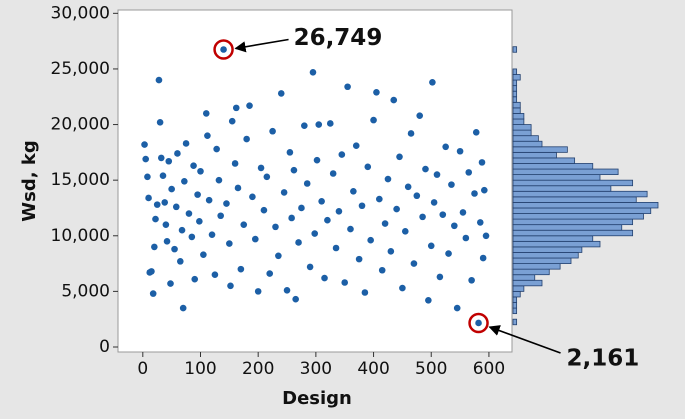 Image resolution: width=685 pixels, height=419 pixels. I want to click on y-tick-label: 30,000, so click(80, 13).